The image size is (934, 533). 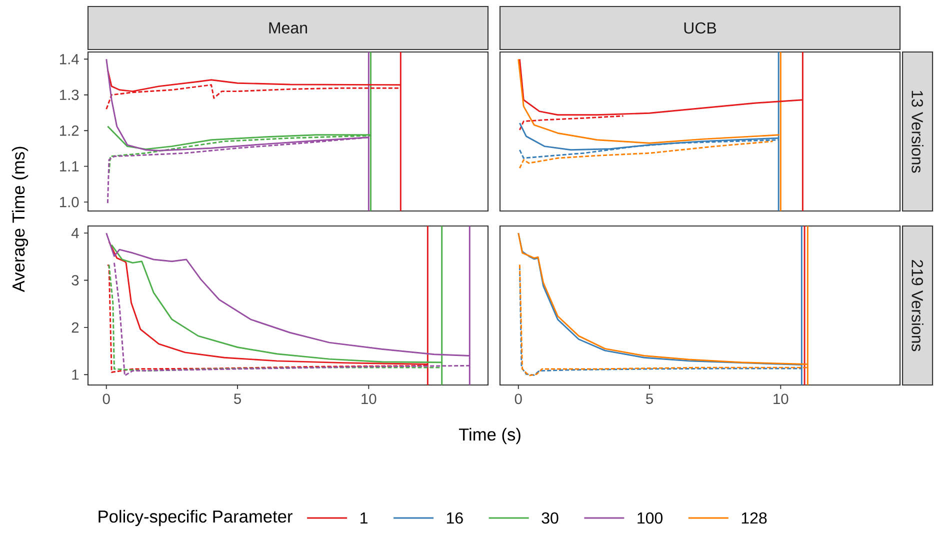 I want to click on legend-title: Policy-specific Parameter, so click(x=195, y=518).